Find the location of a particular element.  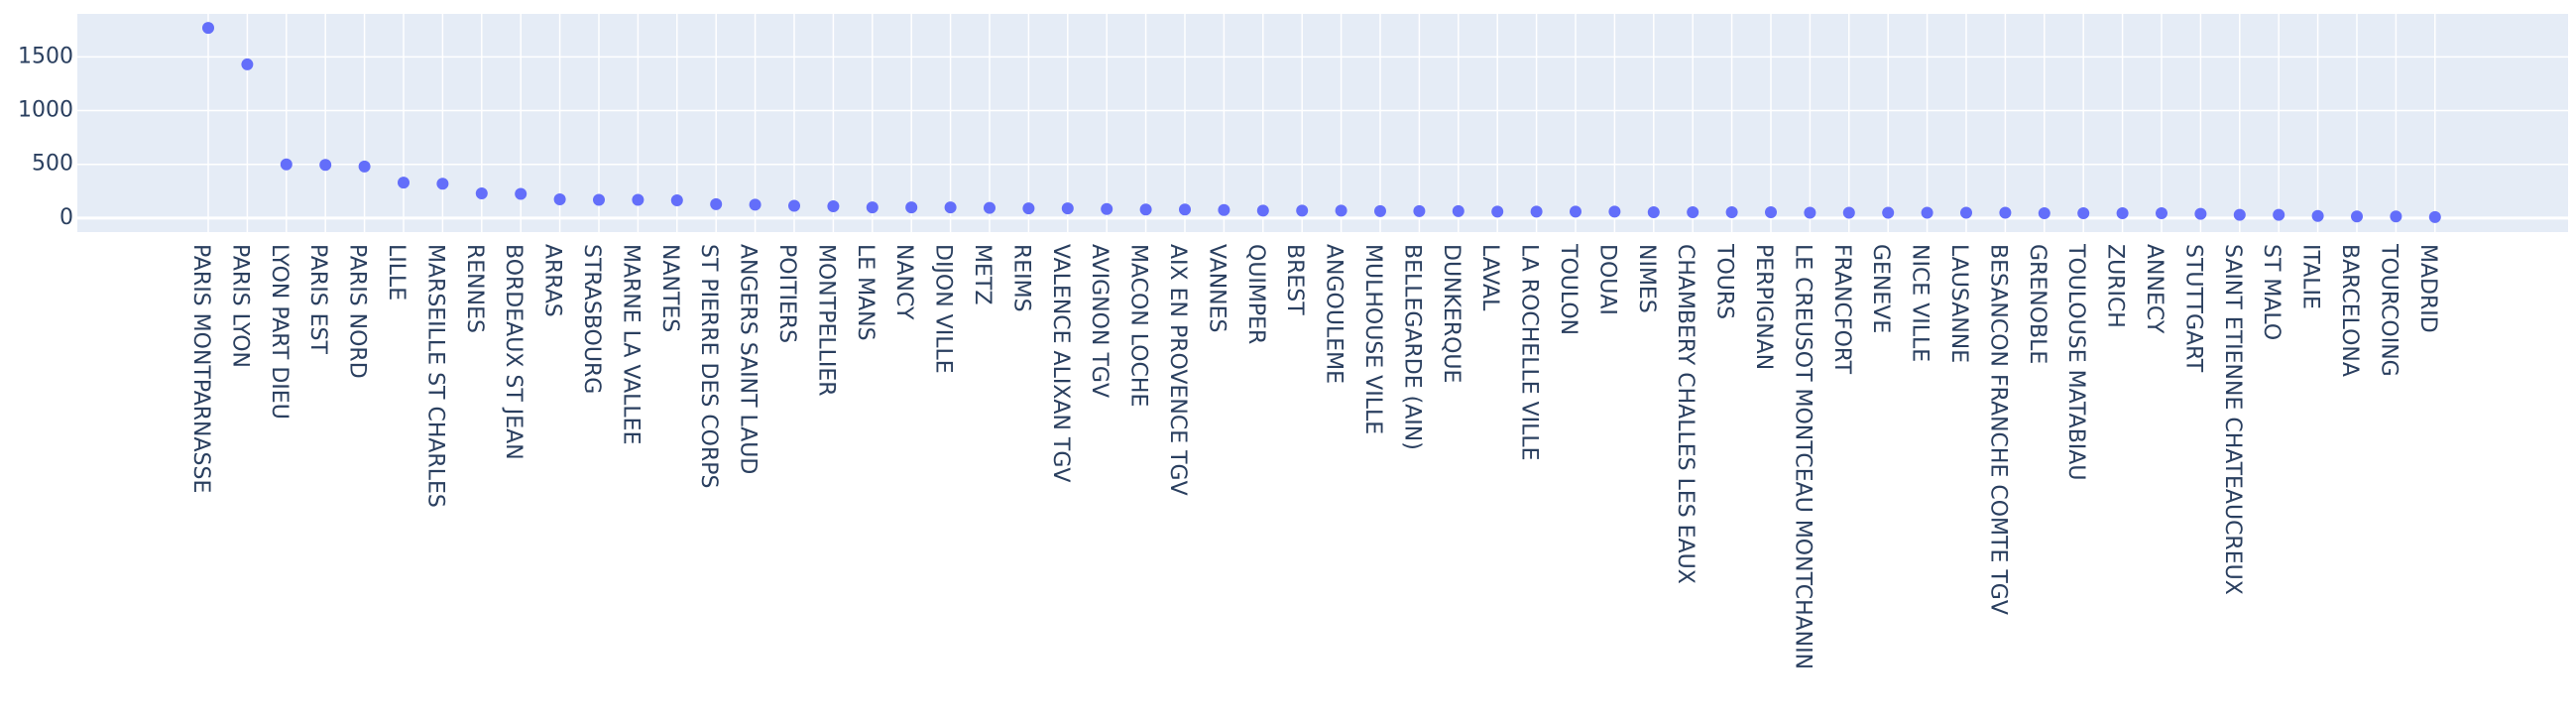

x-tick-label: ZURICH is located at coordinates (2116, 286).